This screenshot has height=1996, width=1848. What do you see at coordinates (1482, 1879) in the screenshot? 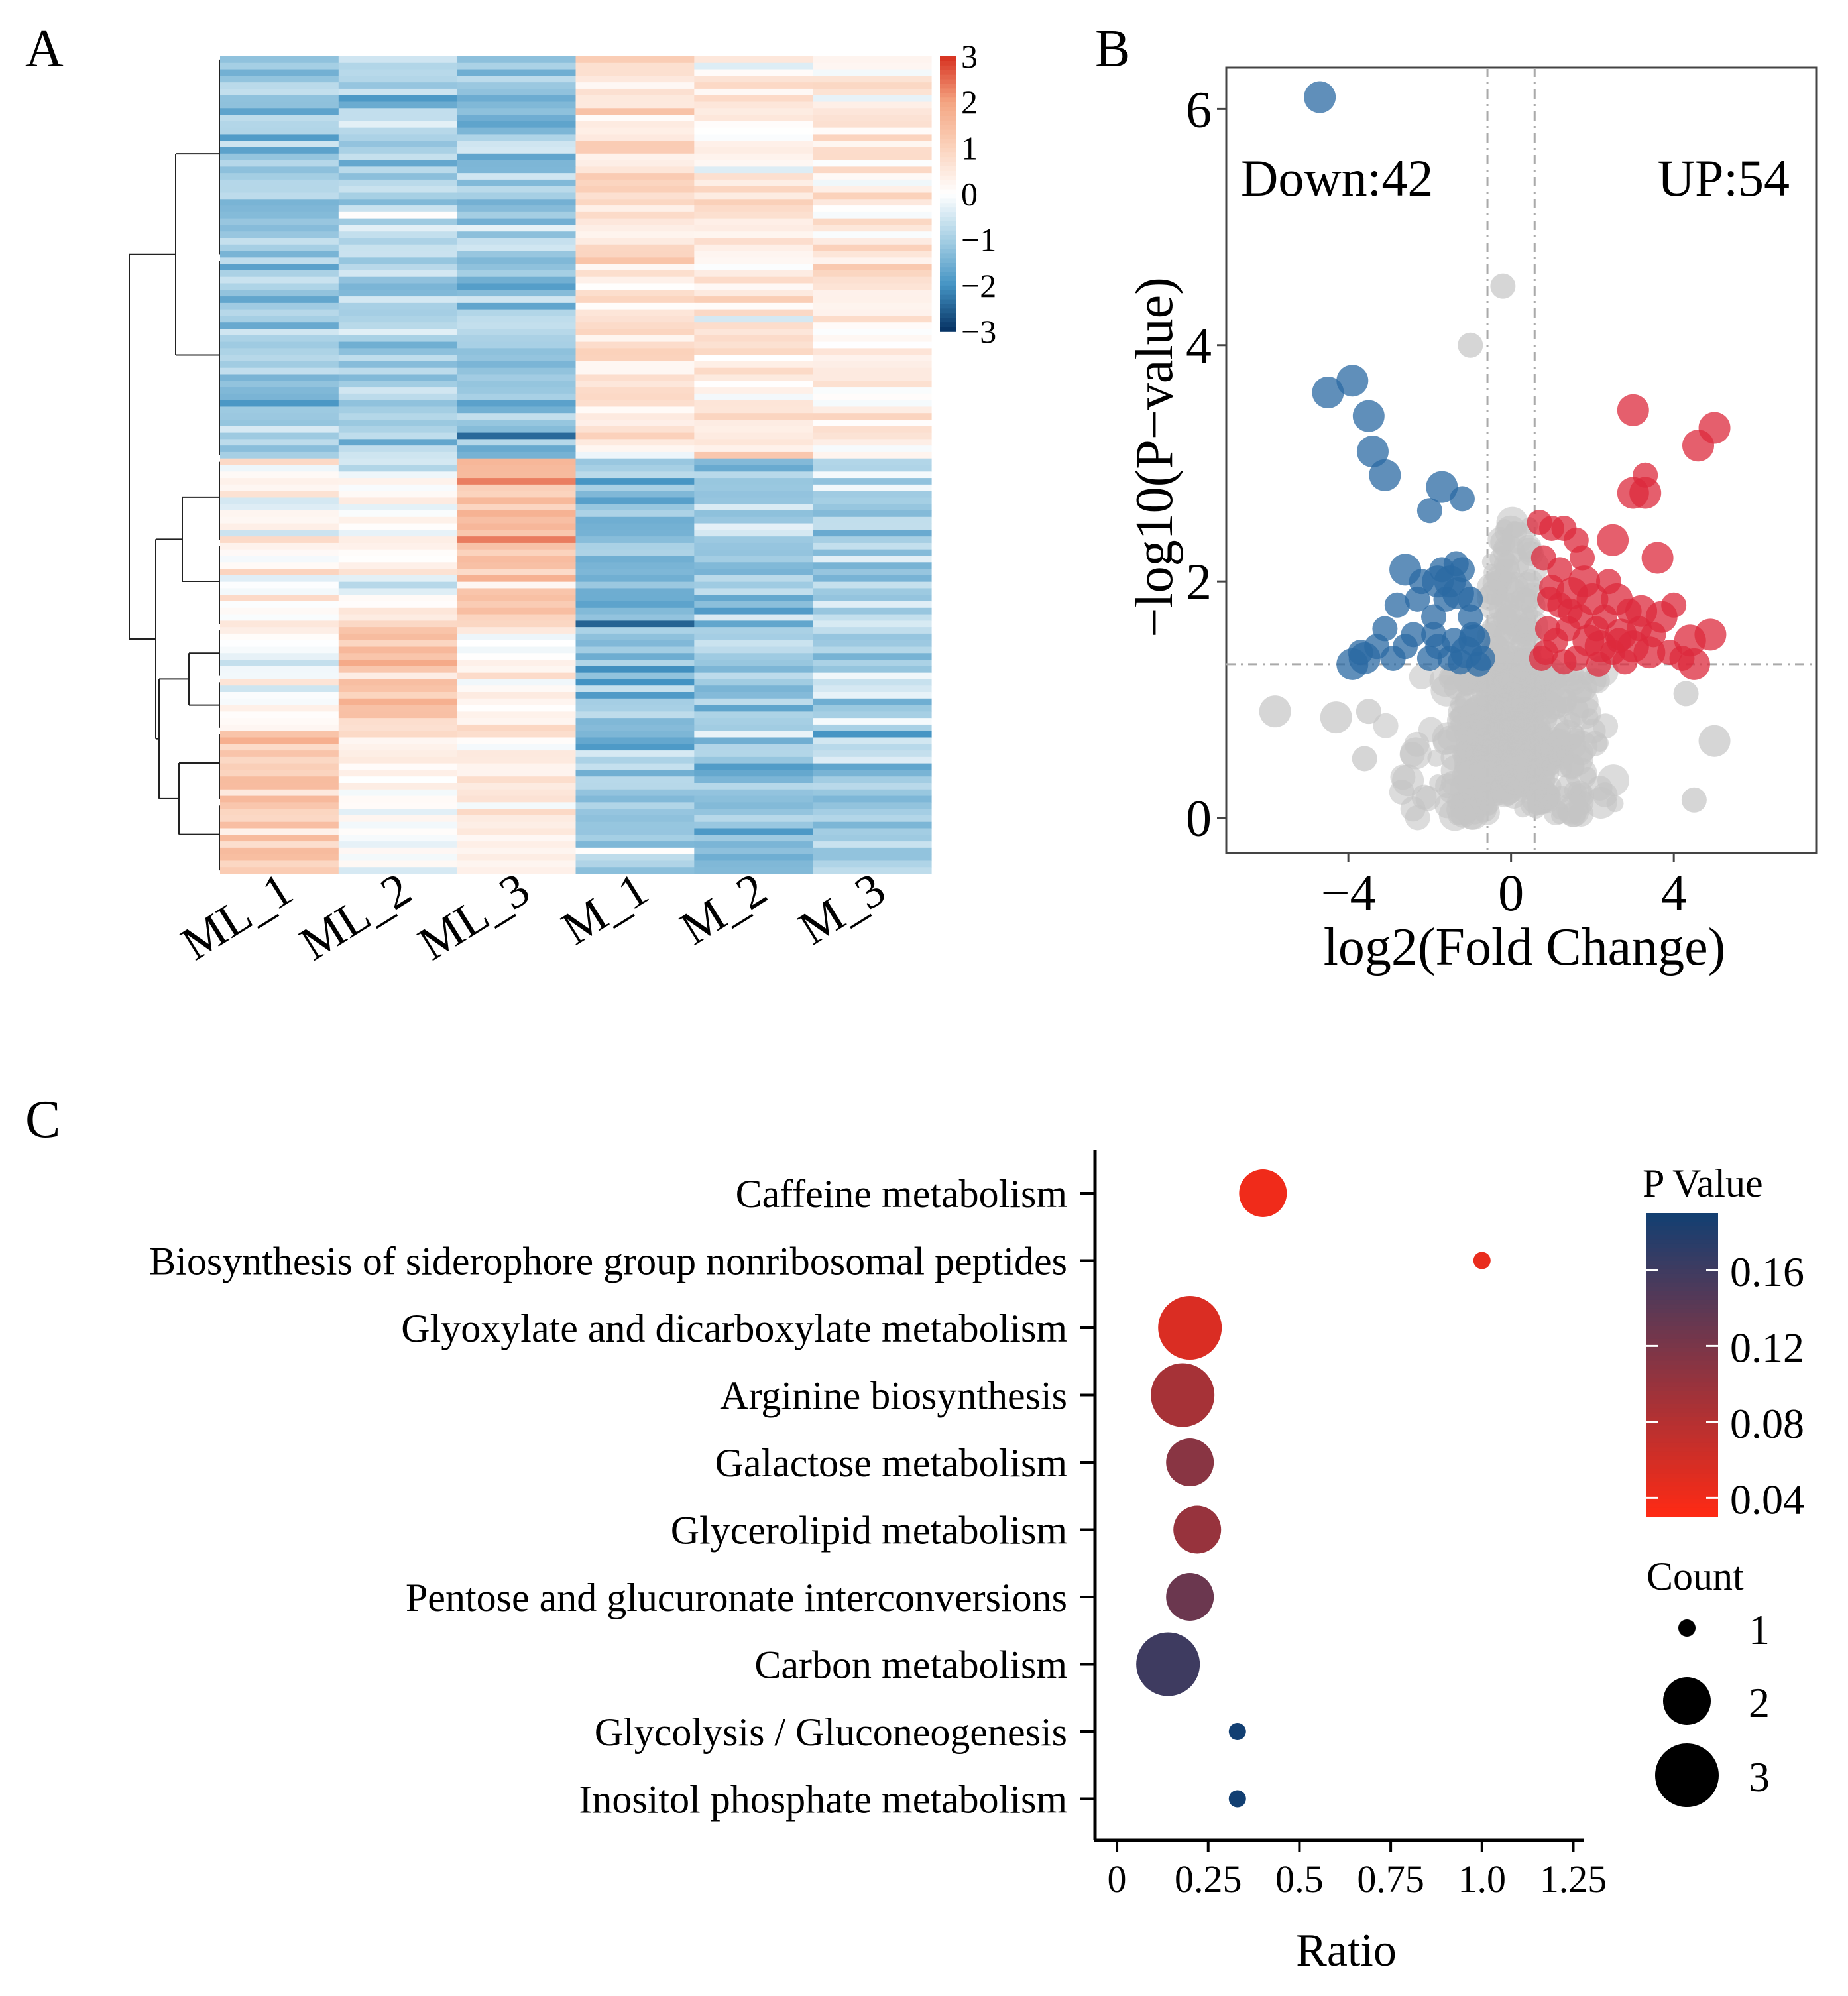
I see `bubble-x-tick-label: 1.0` at bounding box center [1482, 1879].